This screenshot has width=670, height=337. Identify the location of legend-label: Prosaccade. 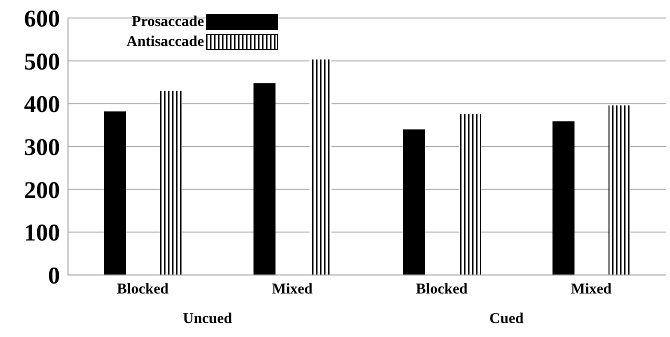
(168, 22).